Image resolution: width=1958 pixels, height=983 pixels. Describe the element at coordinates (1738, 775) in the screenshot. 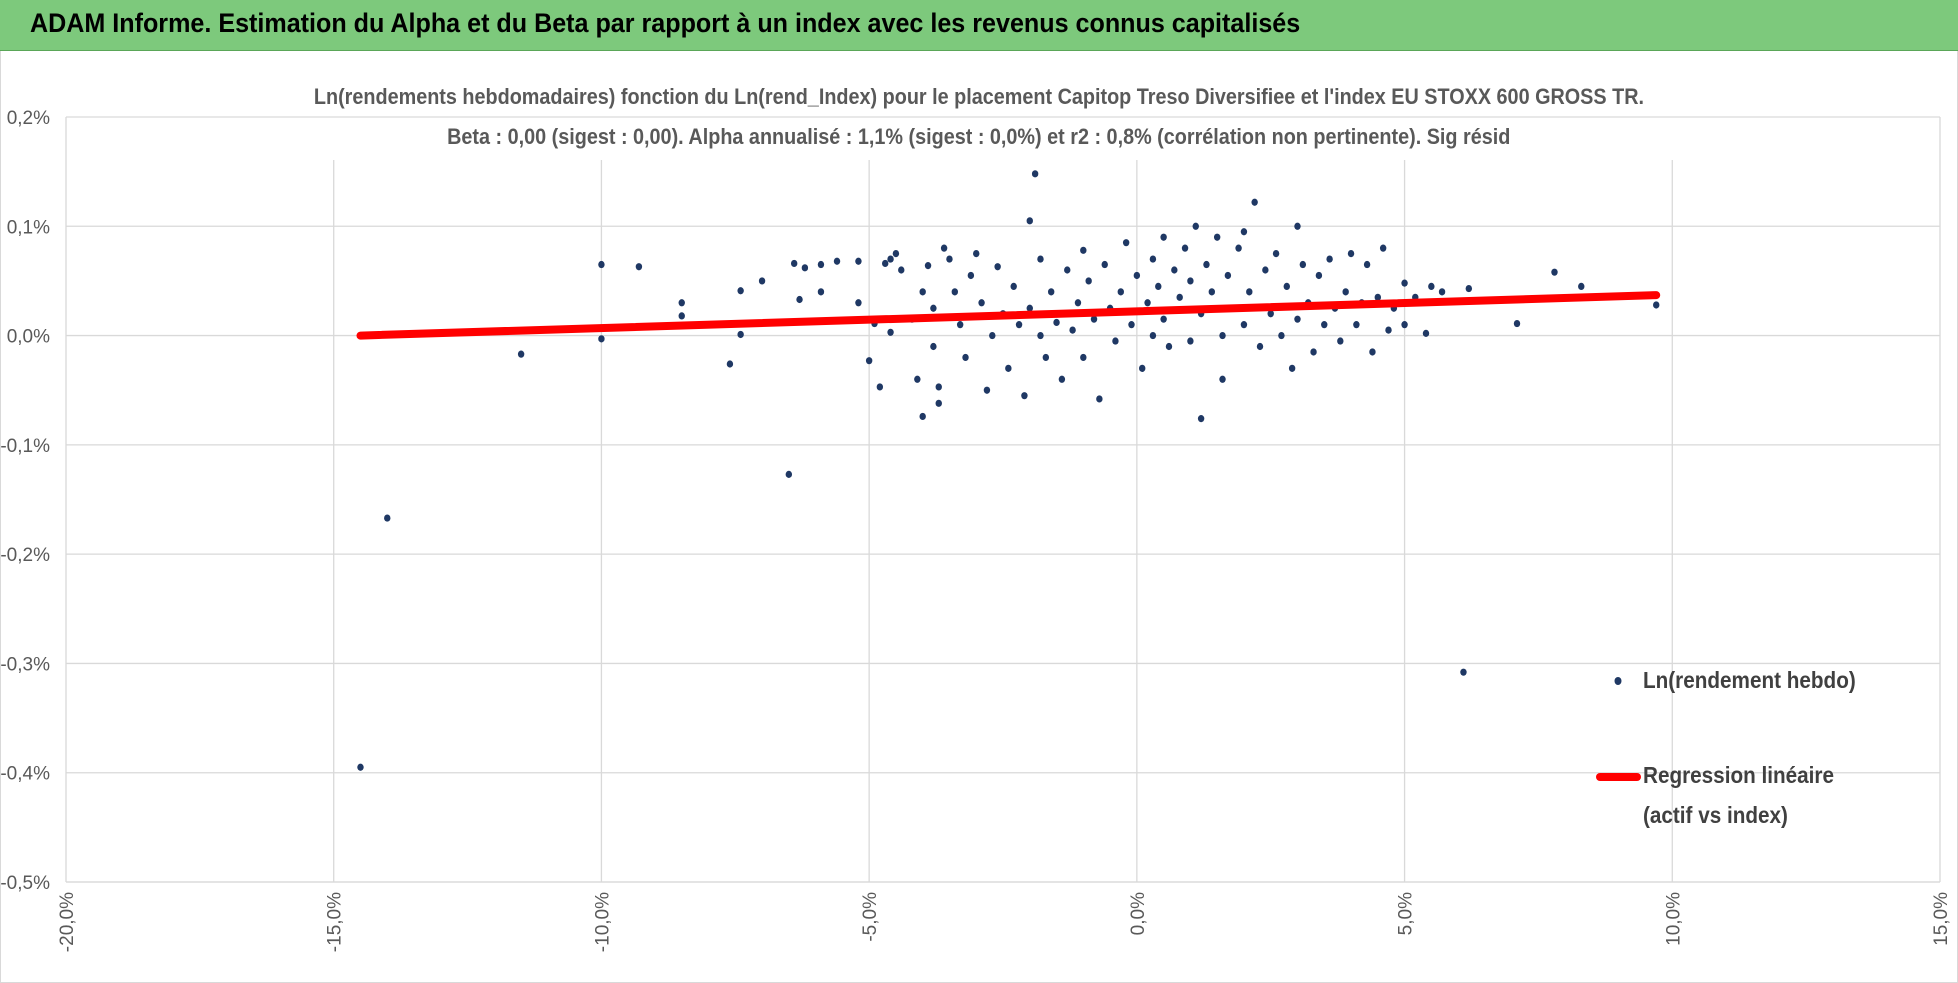

I see `legend-label-regression: Regression linéaire` at that location.